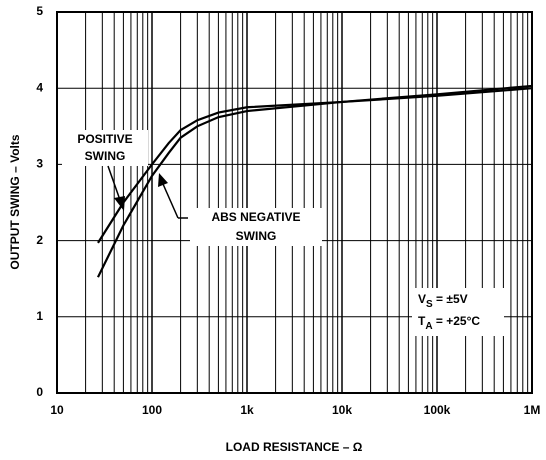 Image resolution: width=546 pixels, height=460 pixels. I want to click on annotation: ABS NEGATIVE, so click(255, 217).